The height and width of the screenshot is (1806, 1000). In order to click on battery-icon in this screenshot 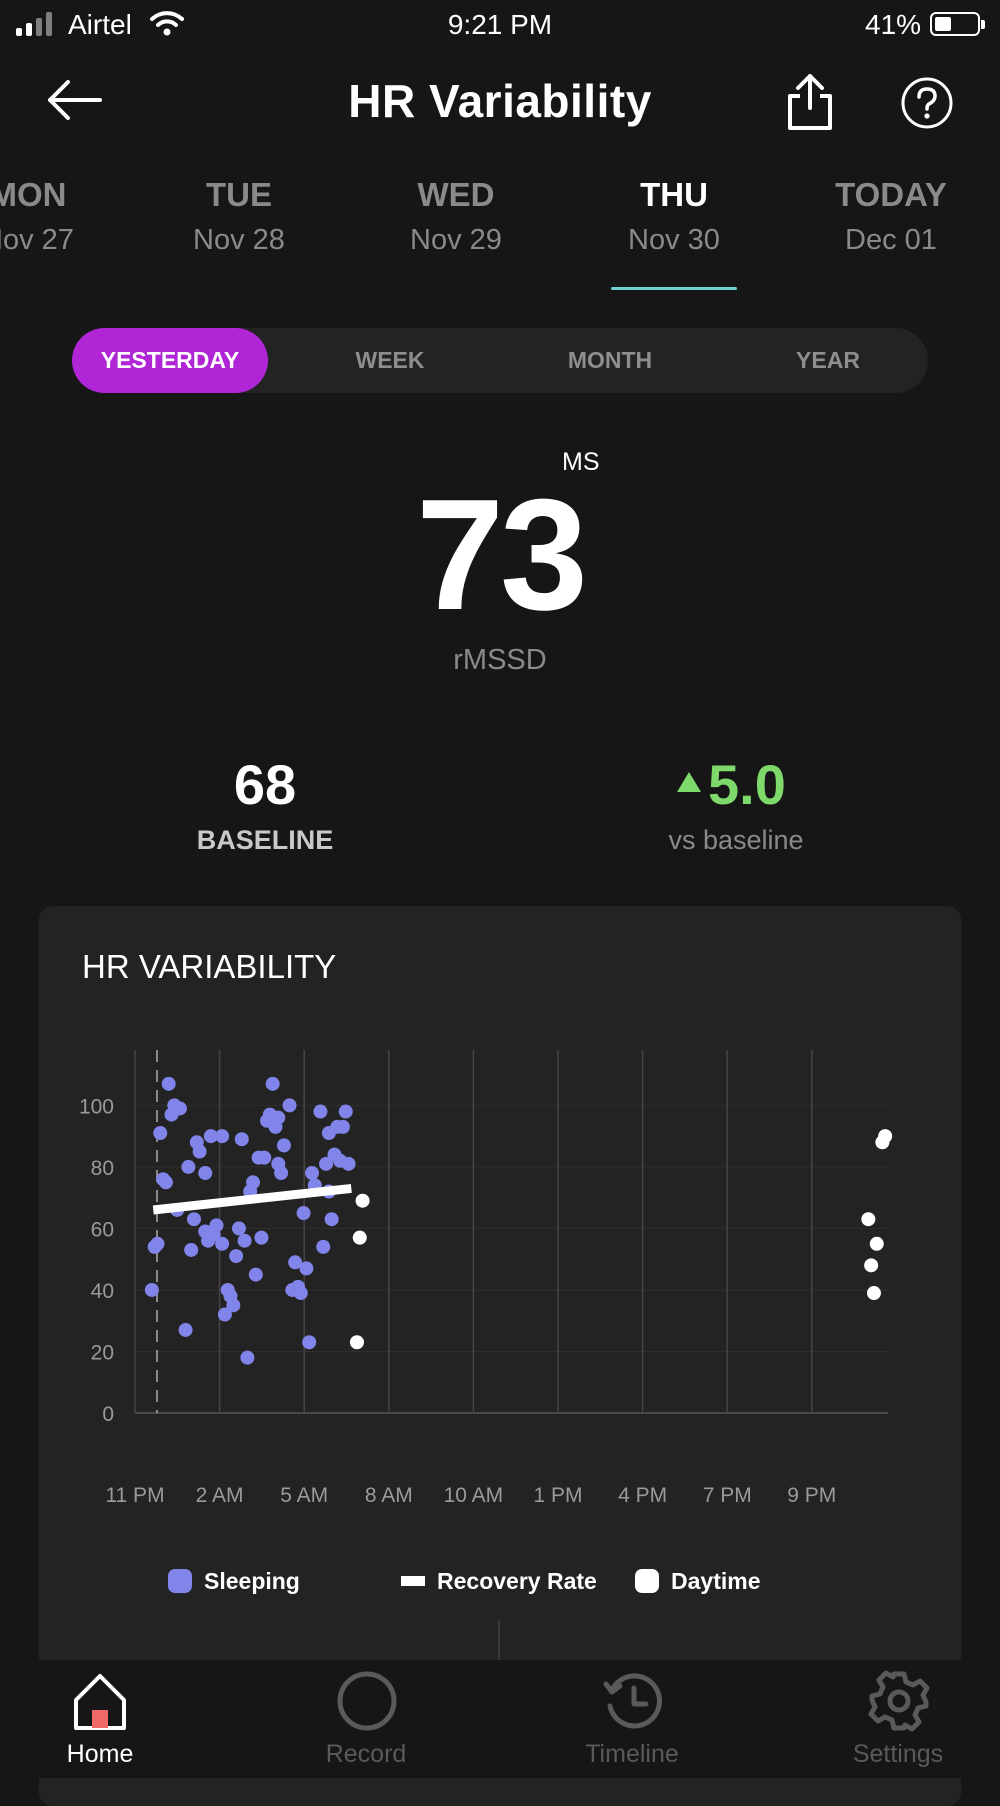, I will do `click(957, 24)`.